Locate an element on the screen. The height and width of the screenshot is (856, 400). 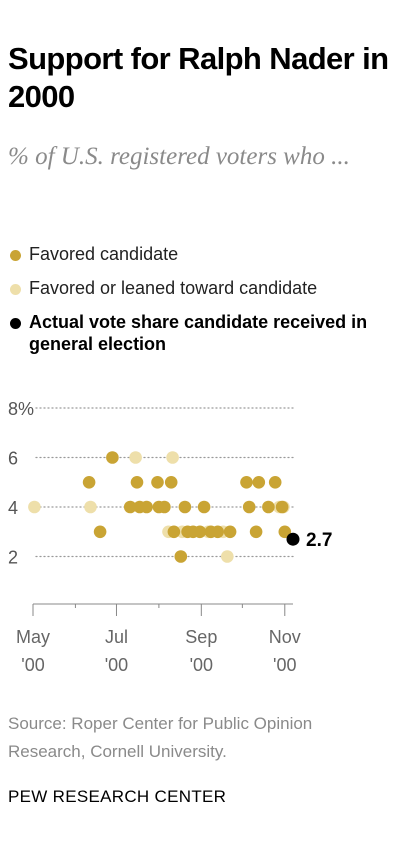
legend-swatch-favored is located at coordinates (15, 255).